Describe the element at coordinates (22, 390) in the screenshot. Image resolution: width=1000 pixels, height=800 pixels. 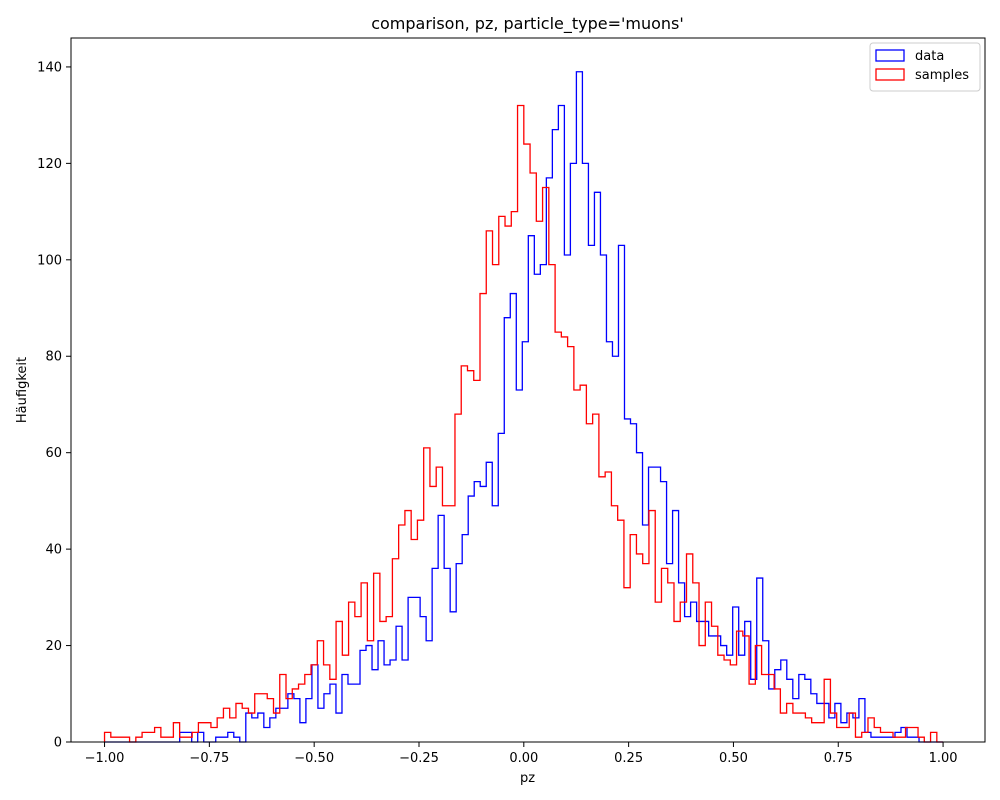
I see `y-axis-label: Häufigkeit` at that location.